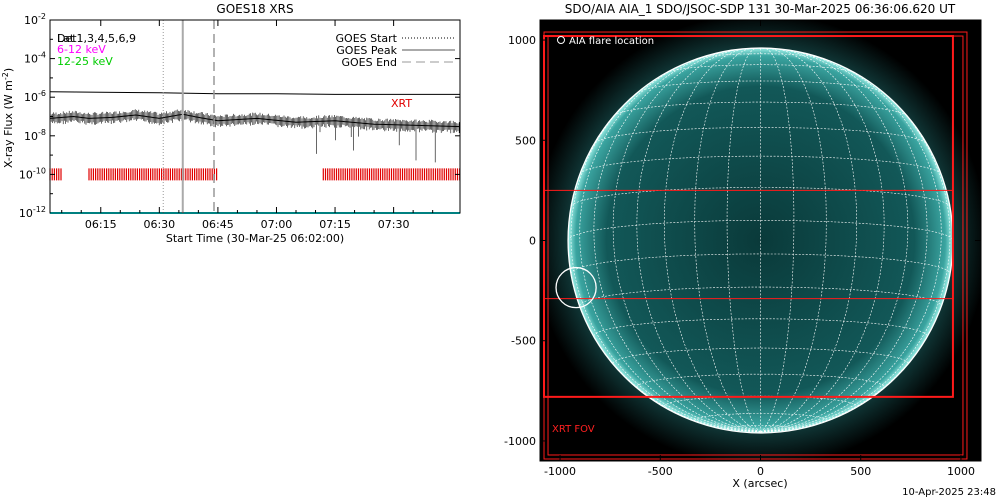  I want to click on footer-timestamp: 10-Apr-2025 23:48, so click(949, 492).